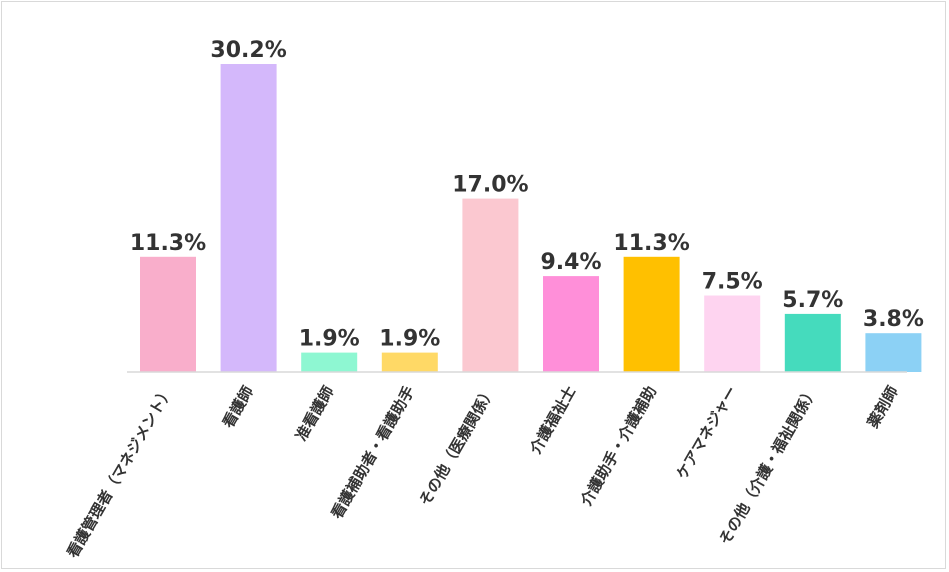 Image resolution: width=949 pixels, height=572 pixels. I want to click on data-label-10: 3.8%, so click(893, 319).